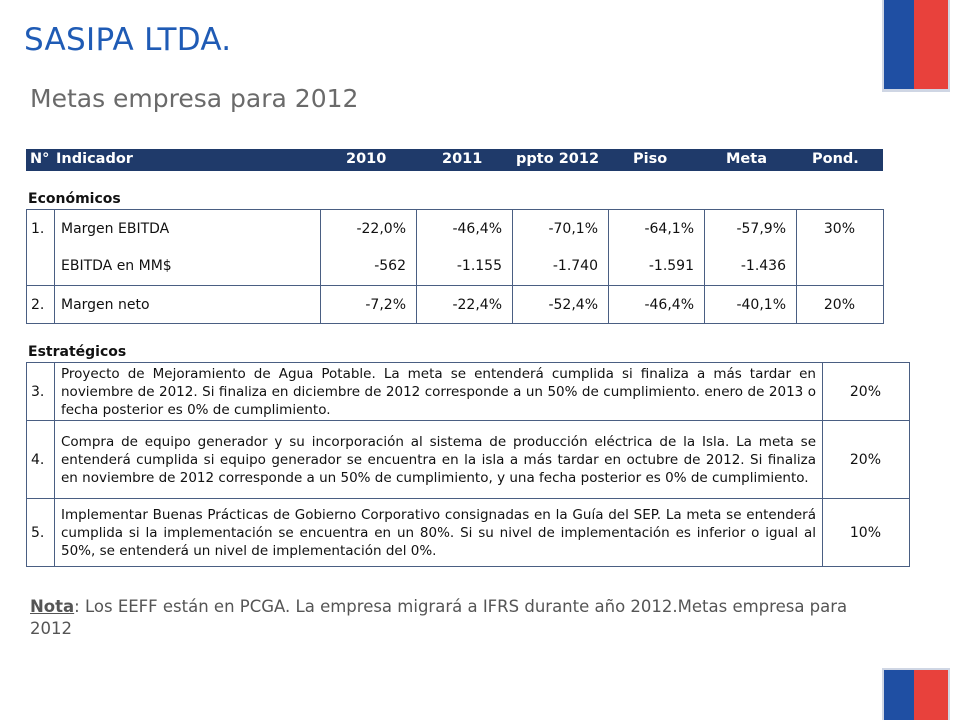  What do you see at coordinates (52, 606) in the screenshot?
I see `note-label: Nota` at bounding box center [52, 606].